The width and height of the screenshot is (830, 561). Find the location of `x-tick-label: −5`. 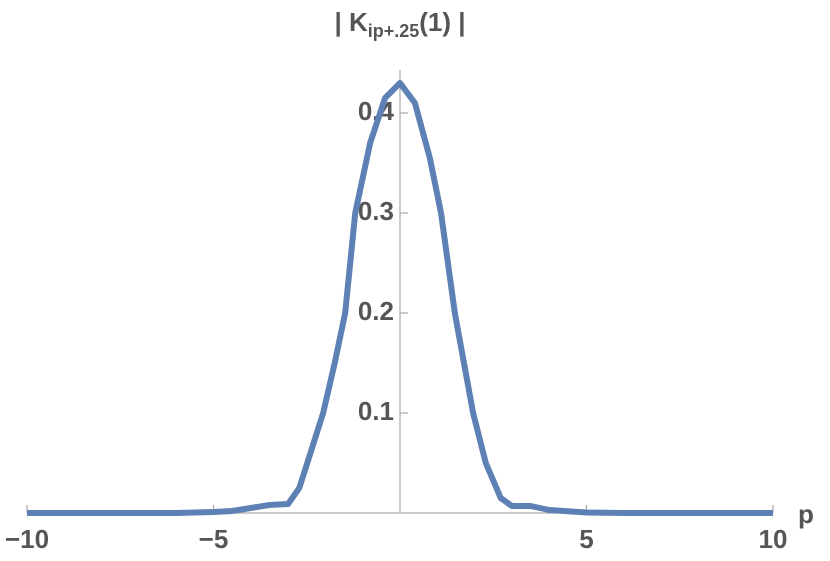

x-tick-label: −5 is located at coordinates (214, 539).